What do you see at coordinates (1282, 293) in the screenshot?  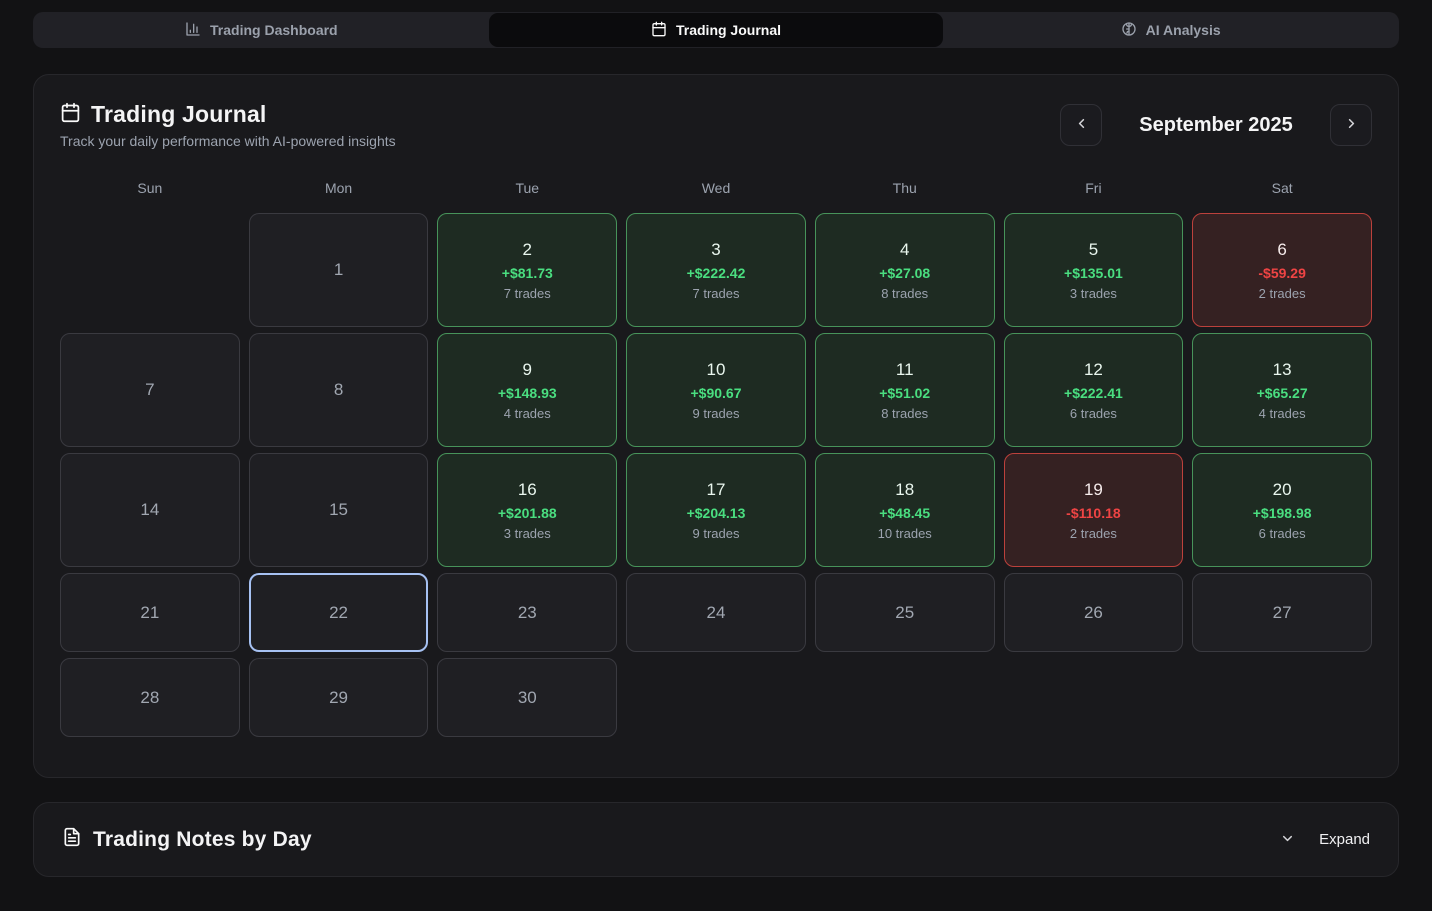 I see `day-trade-count: 2 trades` at bounding box center [1282, 293].